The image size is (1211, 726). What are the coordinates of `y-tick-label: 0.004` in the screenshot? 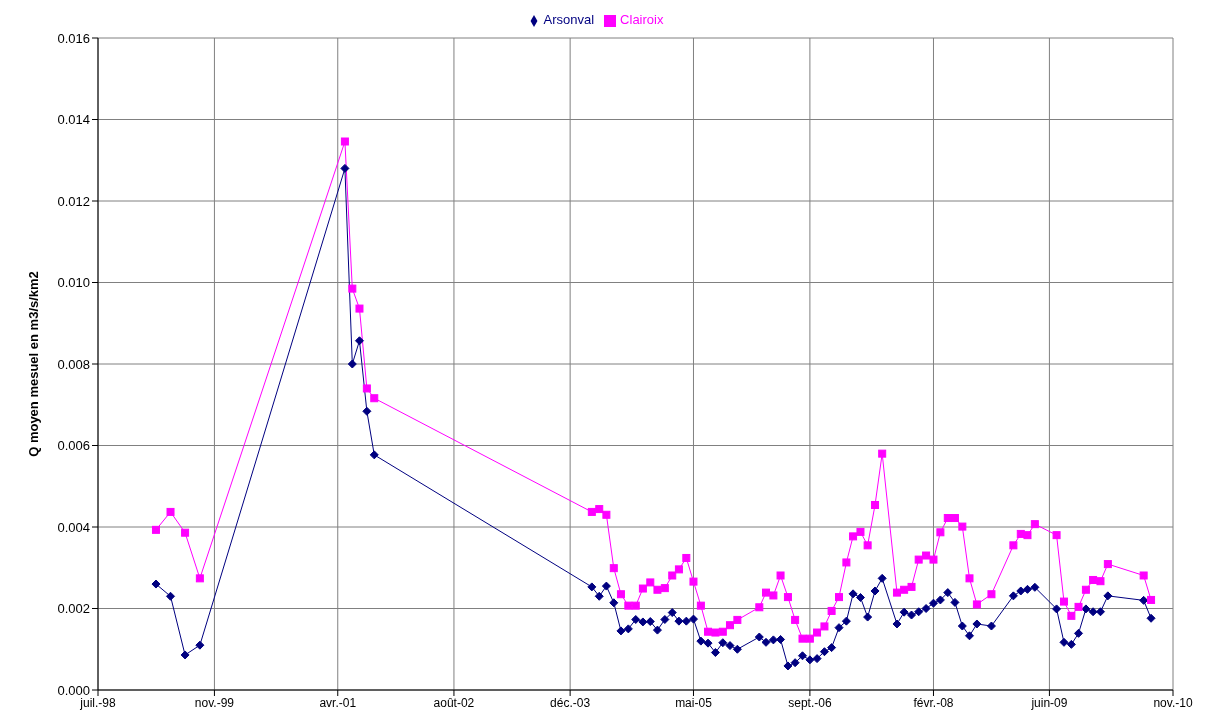 It's located at (73, 527).